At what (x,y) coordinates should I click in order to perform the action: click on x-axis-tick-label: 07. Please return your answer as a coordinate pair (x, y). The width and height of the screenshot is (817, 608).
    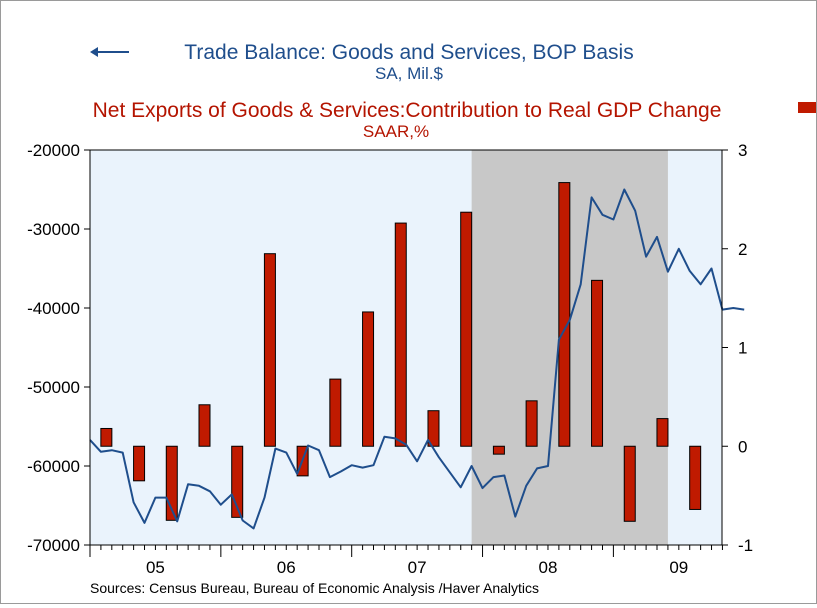
    Looking at the image, I should click on (417, 567).